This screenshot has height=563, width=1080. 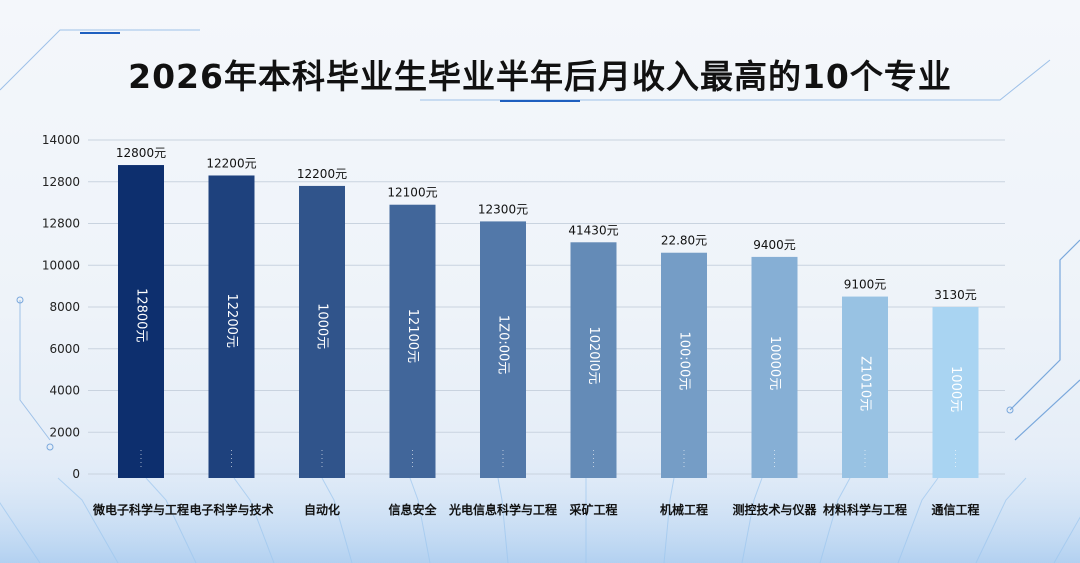 I want to click on bar-inner-label: 12100元, so click(x=412, y=336).